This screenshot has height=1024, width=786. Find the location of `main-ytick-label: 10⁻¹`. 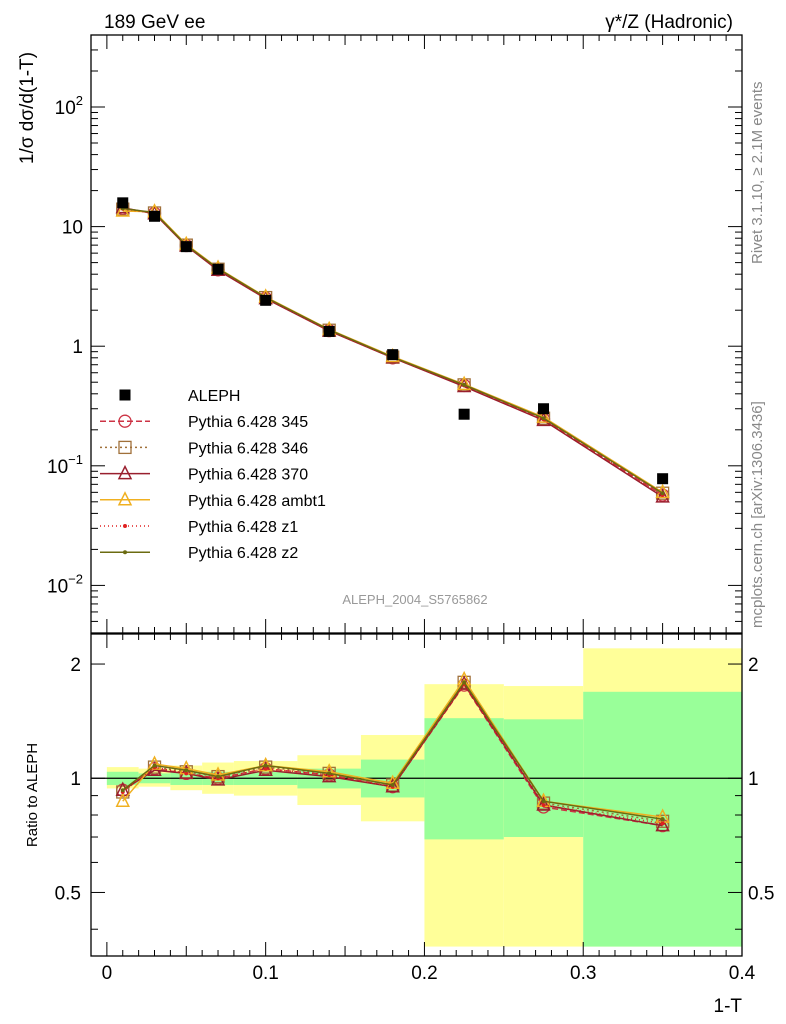

main-ytick-label: 10⁻¹ is located at coordinates (65, 465).